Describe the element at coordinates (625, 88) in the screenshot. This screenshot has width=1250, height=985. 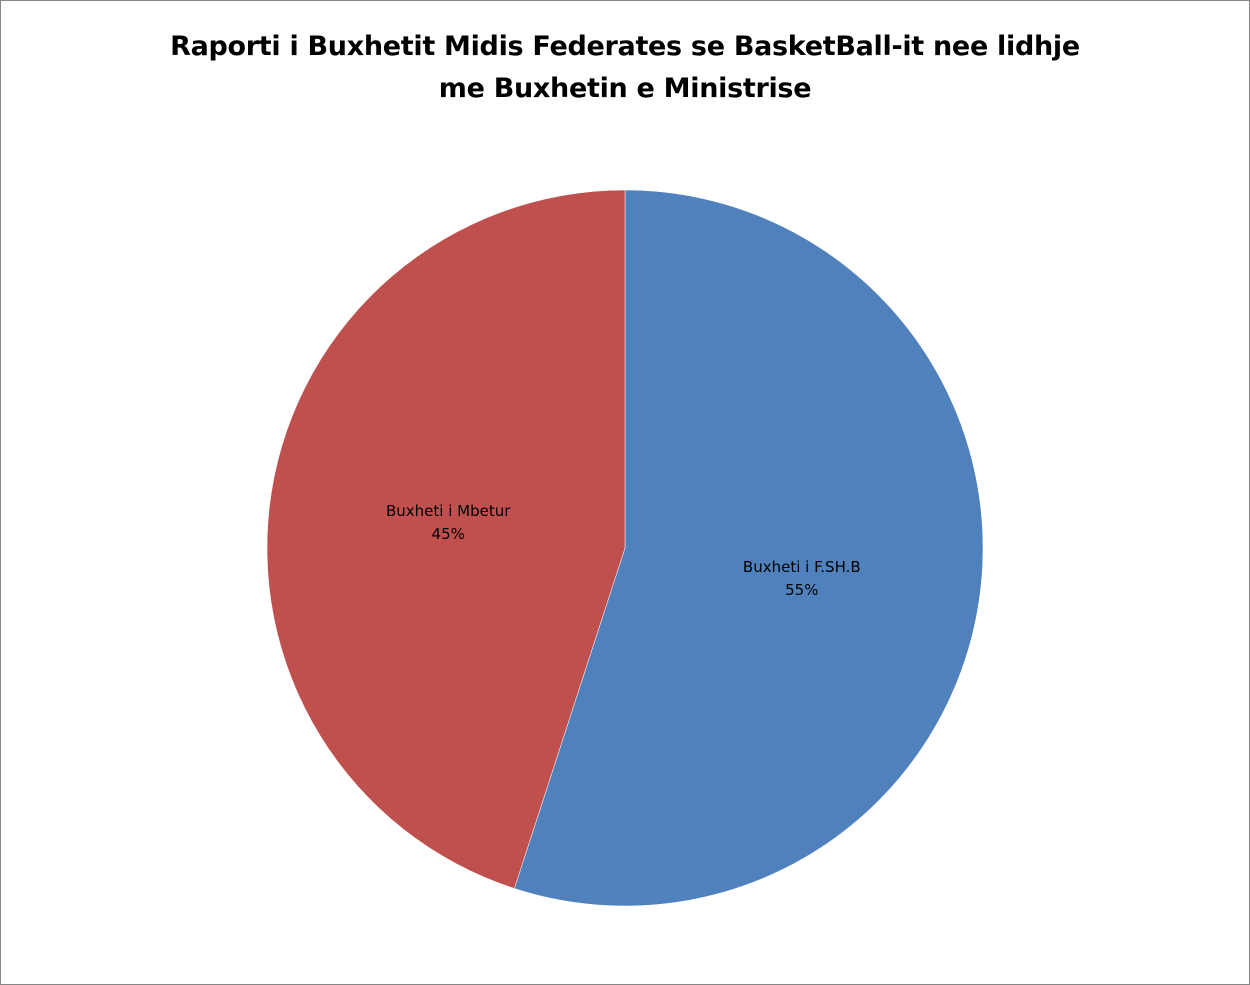
I see `chart-title-line-2: me Buxhetin e Ministrise` at that location.